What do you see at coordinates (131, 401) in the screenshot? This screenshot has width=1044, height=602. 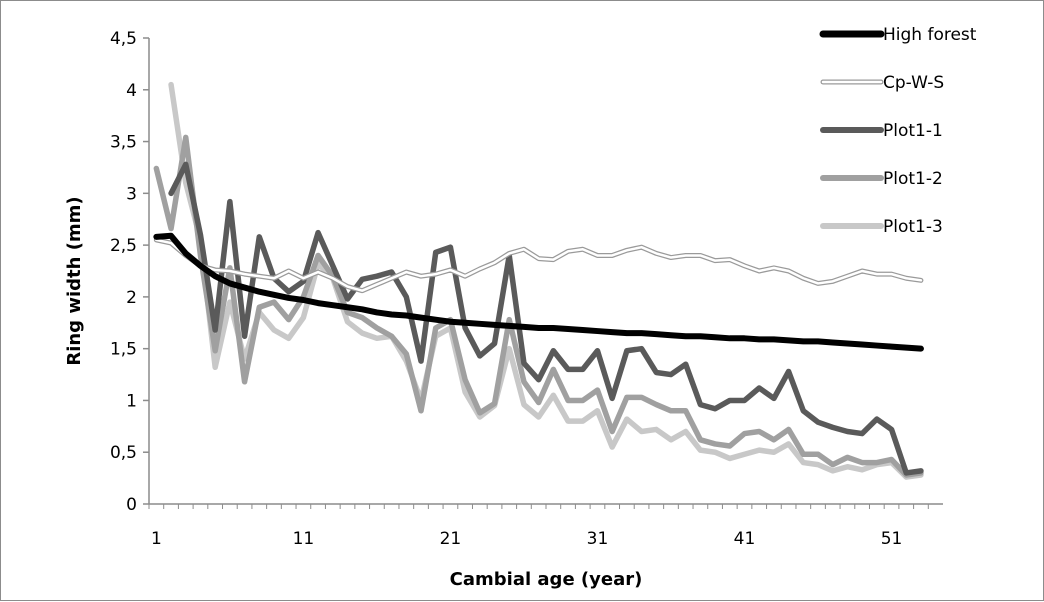 I see `y-tick-label: 1` at bounding box center [131, 401].